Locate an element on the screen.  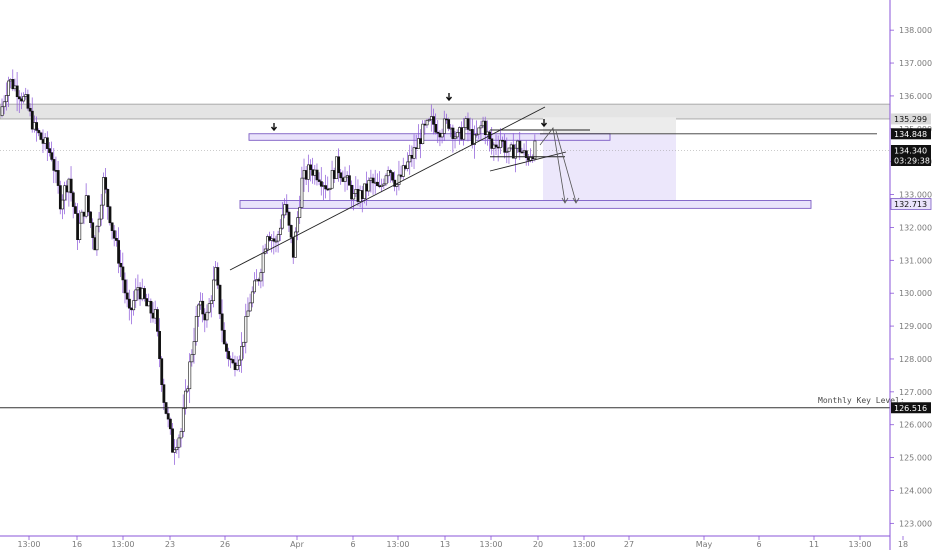
wedge-lower-line is located at coordinates (528, 161).